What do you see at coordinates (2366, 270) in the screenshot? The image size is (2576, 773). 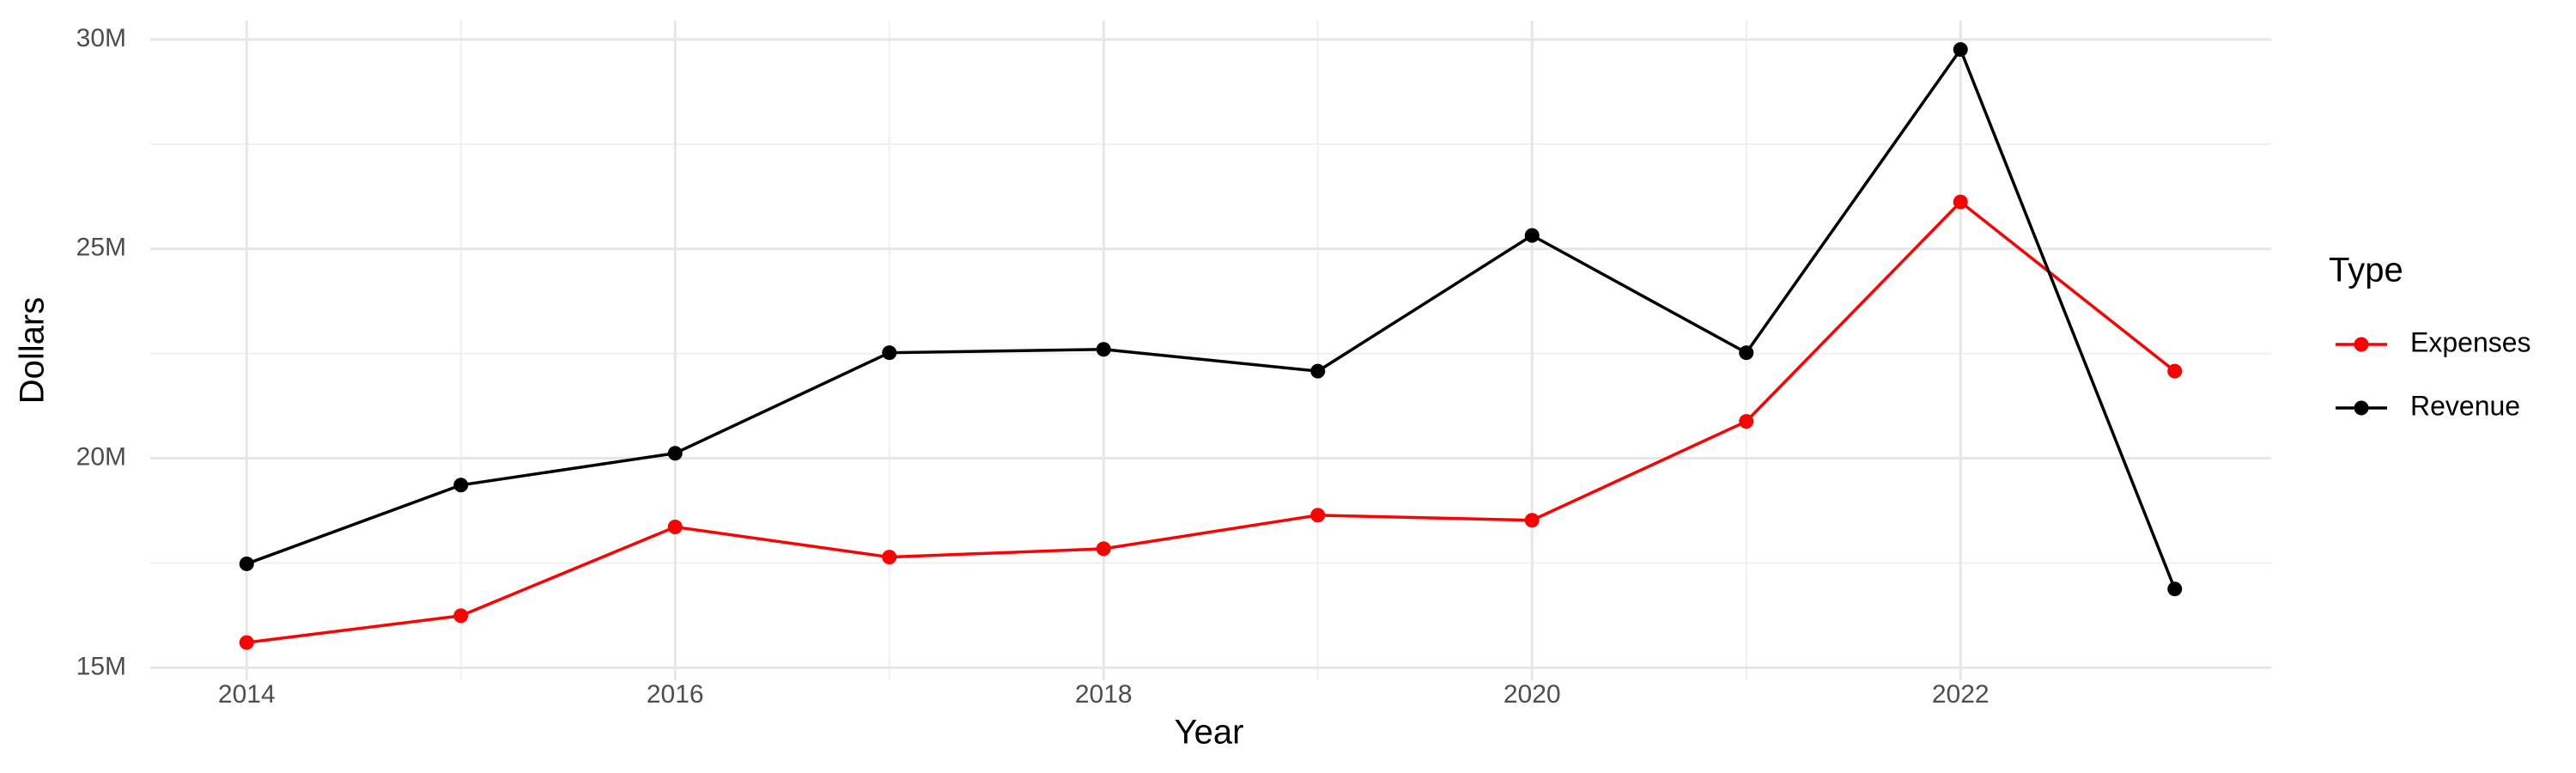 I see `legend-title: Type` at bounding box center [2366, 270].